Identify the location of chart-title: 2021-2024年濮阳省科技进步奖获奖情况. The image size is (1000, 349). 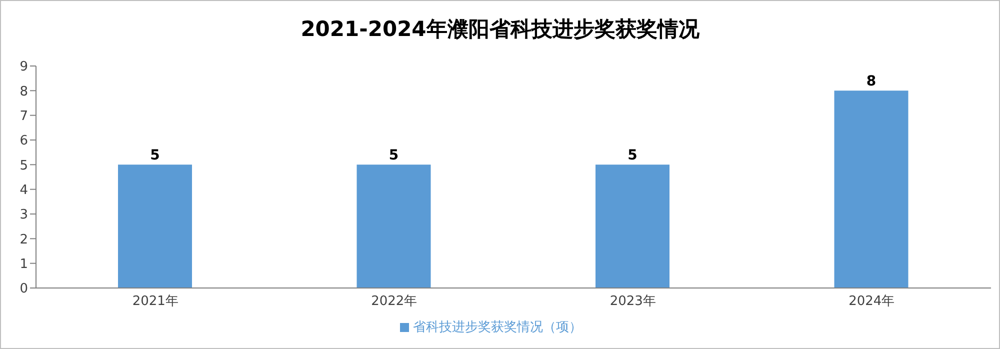
(500, 29).